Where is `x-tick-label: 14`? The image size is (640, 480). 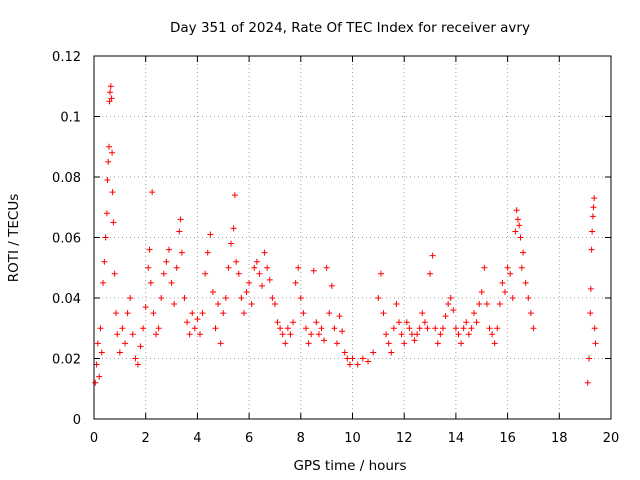
x-tick-label: 14 is located at coordinates (456, 438).